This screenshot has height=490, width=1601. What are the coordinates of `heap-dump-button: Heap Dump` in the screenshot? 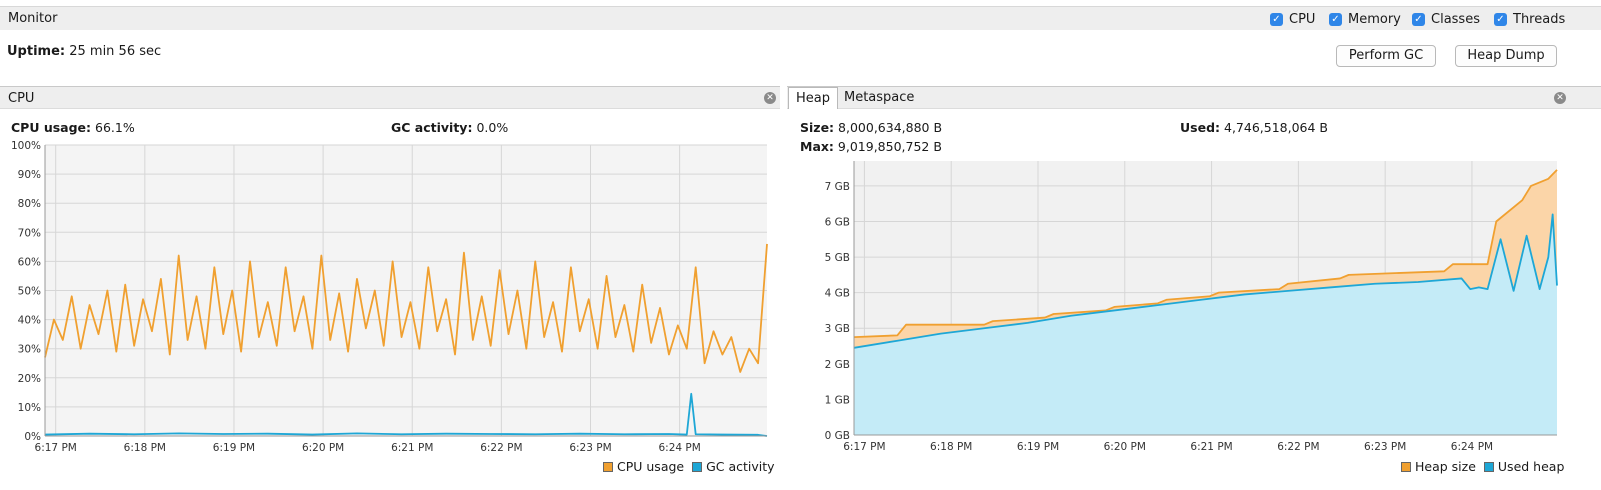 It's located at (1506, 56).